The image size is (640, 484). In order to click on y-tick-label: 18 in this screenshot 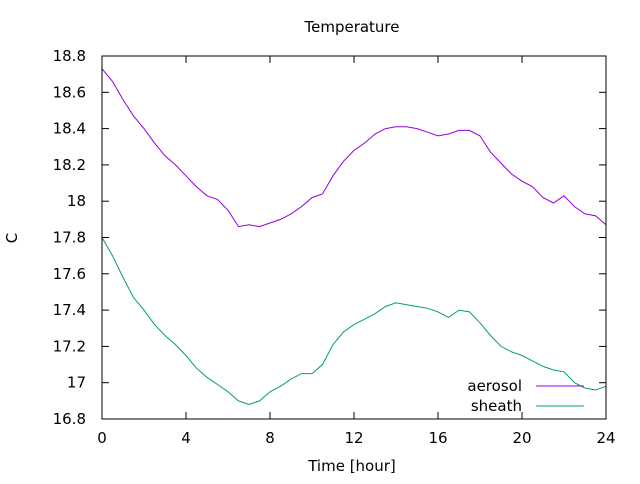, I will do `click(76, 201)`.